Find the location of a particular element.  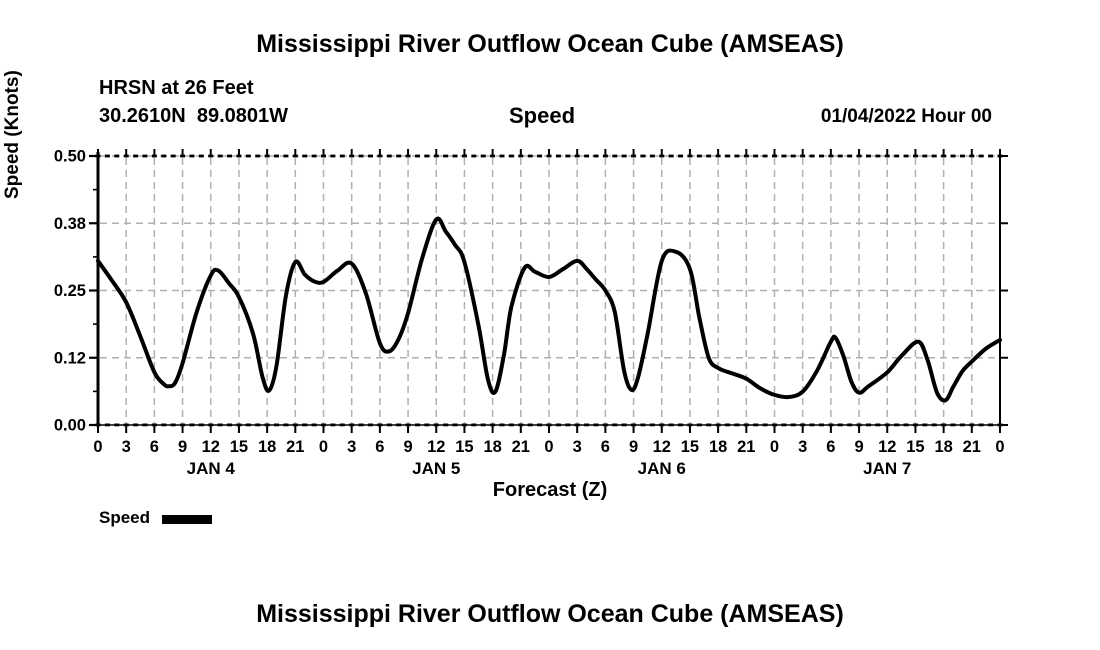

tick-label: 0.12 is located at coordinates (70, 358).